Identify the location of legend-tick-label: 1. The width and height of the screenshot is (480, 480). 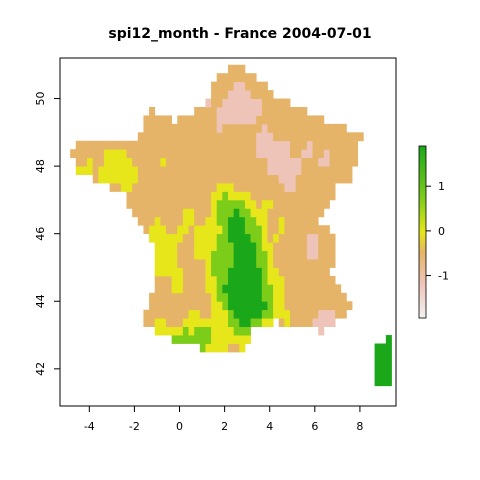
(441, 186).